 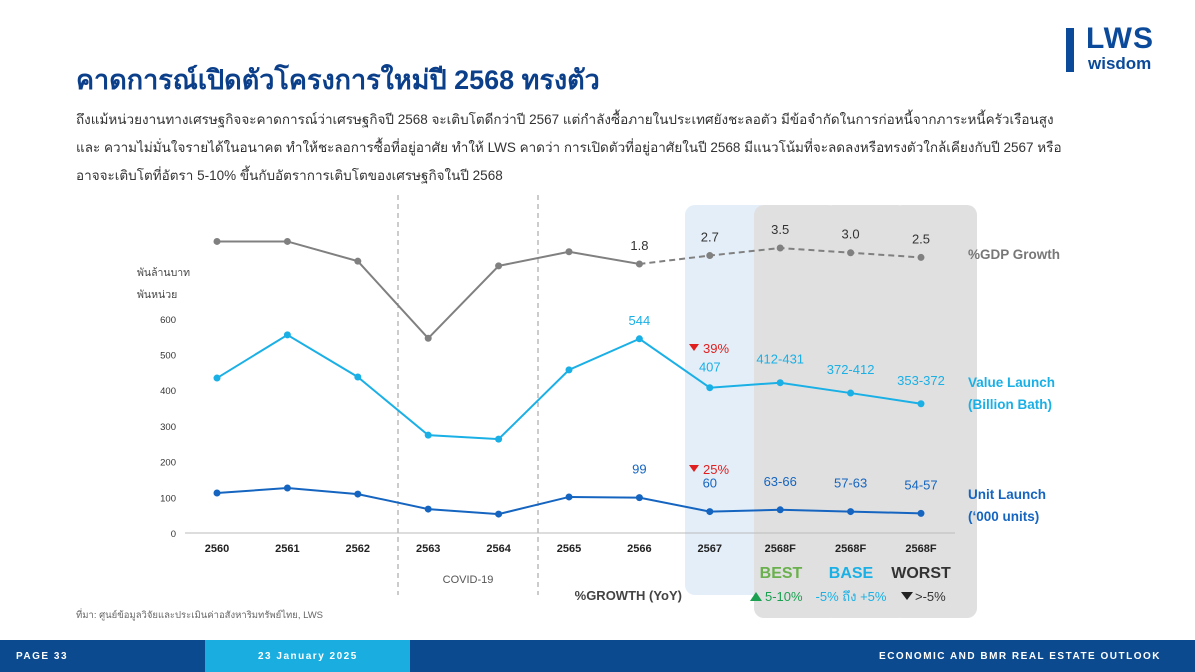 I want to click on x-tick-label: 2561, so click(x=287, y=549).